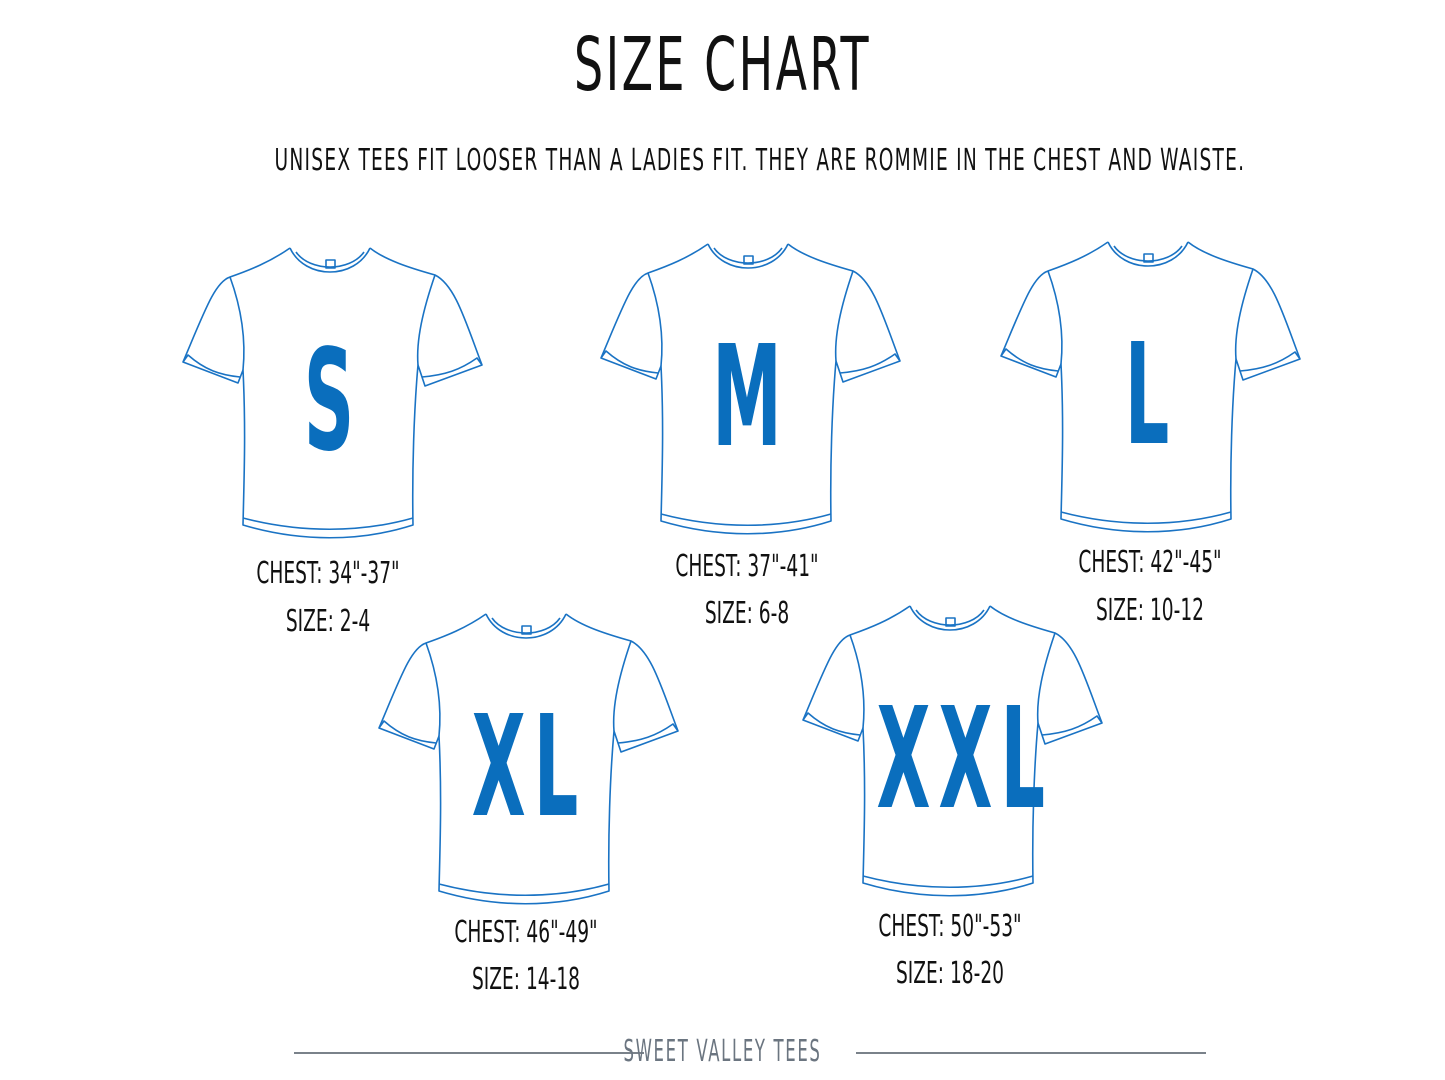 The height and width of the screenshot is (1080, 1445). What do you see at coordinates (747, 613) in the screenshot?
I see `size-label-m: SIZE: 6-8` at bounding box center [747, 613].